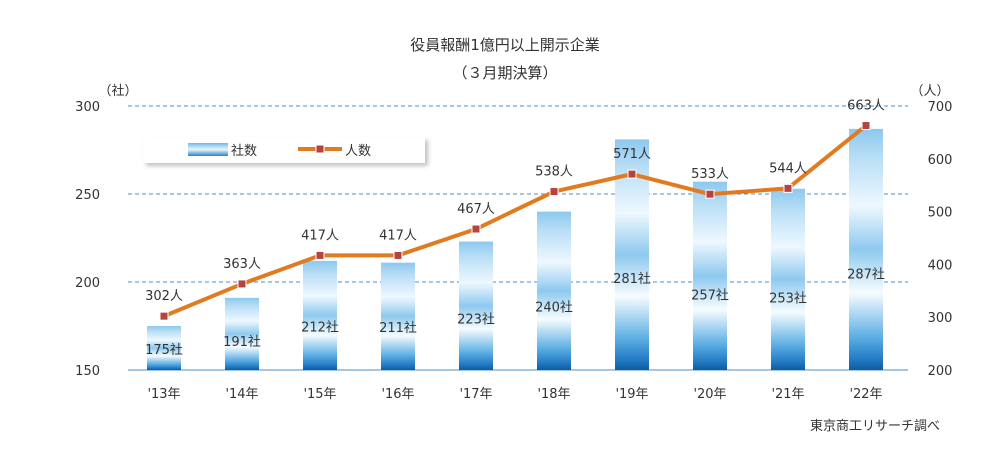 The image size is (990, 458). What do you see at coordinates (940, 239) in the screenshot?
I see `right-axis-ticks: 200 300 400 500 600 700` at bounding box center [940, 239].